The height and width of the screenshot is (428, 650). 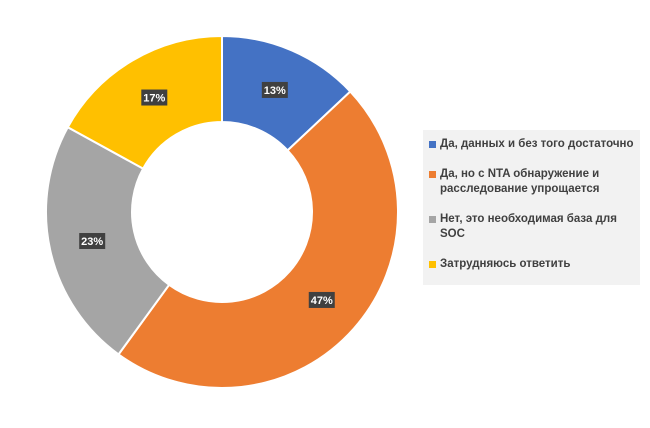 I want to click on legend-item: Нет, это необходимая база для SOC, so click(x=531, y=227).